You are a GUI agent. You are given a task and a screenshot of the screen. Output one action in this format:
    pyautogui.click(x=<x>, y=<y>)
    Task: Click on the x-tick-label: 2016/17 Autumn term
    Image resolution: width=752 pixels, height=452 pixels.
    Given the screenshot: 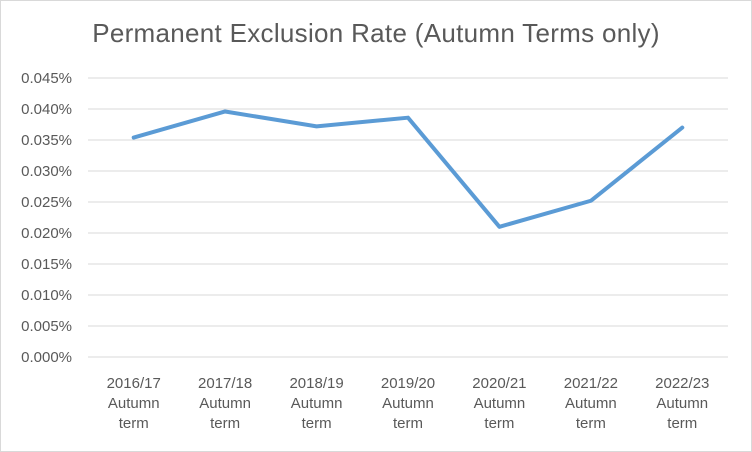 What is the action you would take?
    pyautogui.click(x=134, y=403)
    